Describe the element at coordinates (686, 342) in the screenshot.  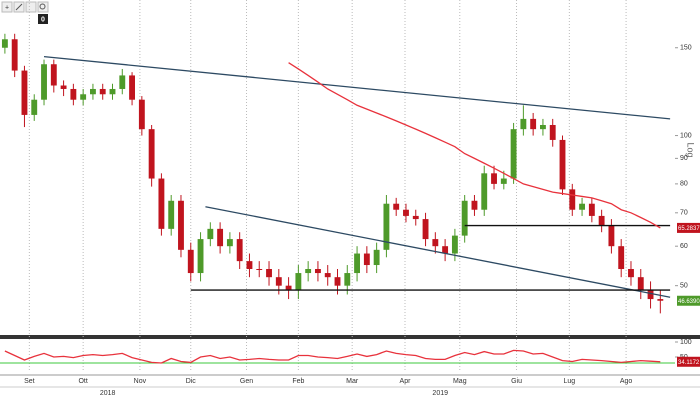
I see `osc-tick-label: 100` at that location.